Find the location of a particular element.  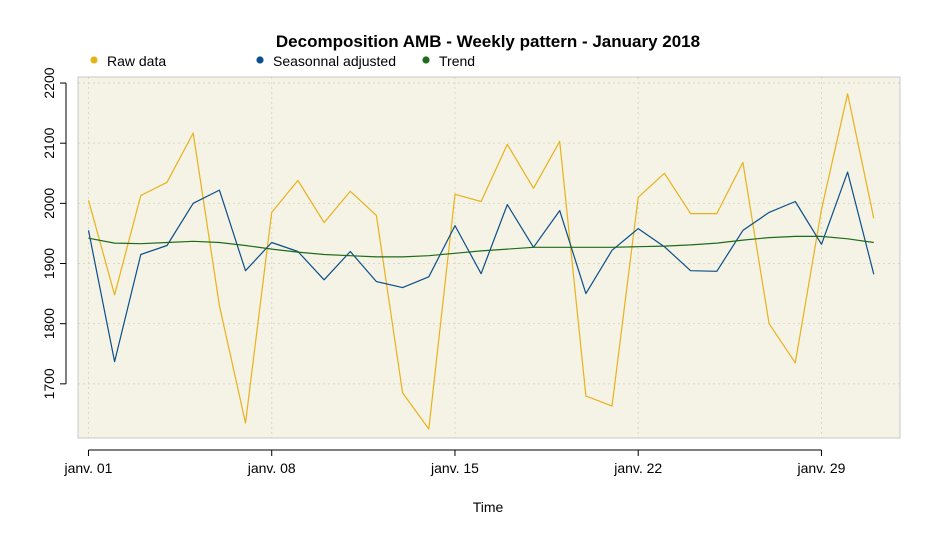

legend-label-seasonnal-adjusted: Seasonnal adjusted is located at coordinates (334, 61).